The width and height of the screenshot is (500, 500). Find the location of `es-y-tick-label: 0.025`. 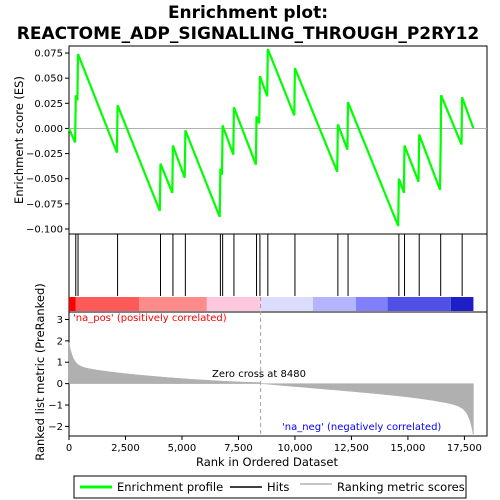

es-y-tick-label: 0.025 is located at coordinates (48, 104).